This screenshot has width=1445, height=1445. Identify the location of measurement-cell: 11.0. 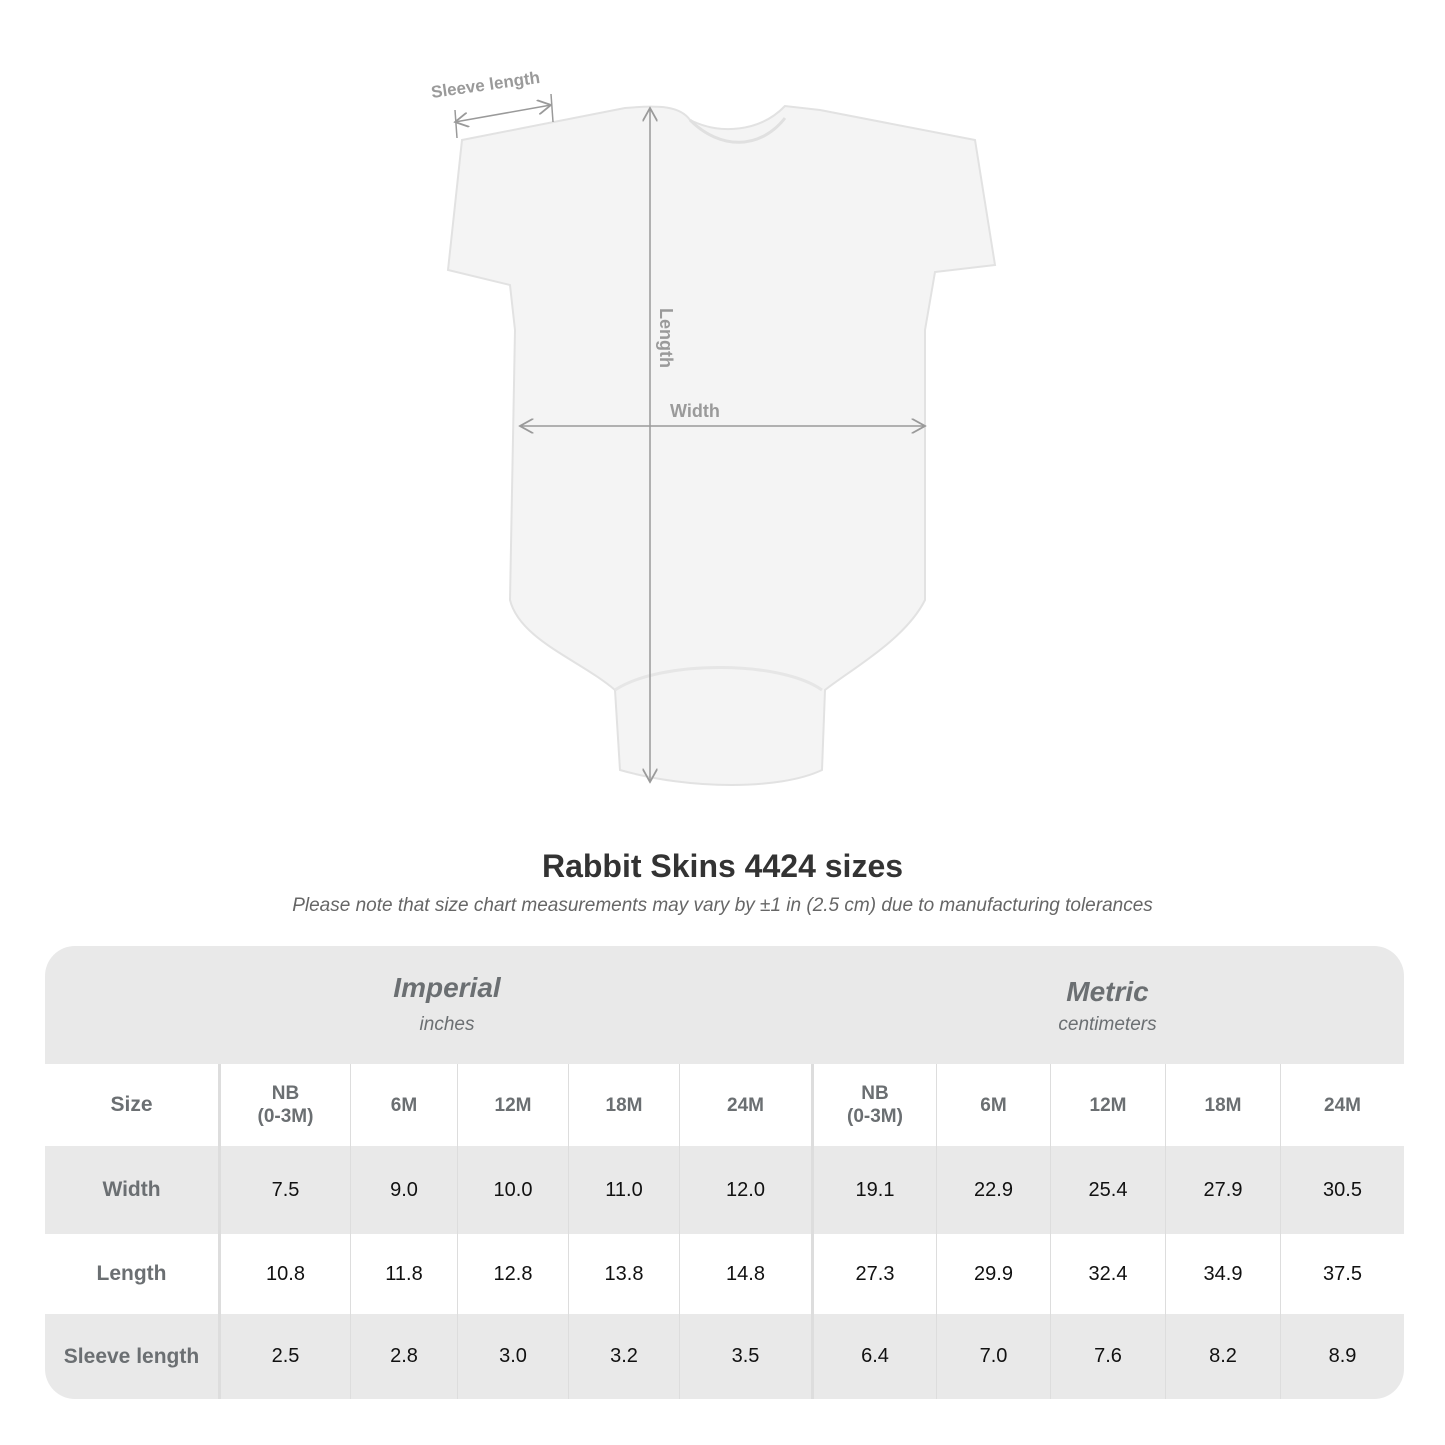
(623, 1190).